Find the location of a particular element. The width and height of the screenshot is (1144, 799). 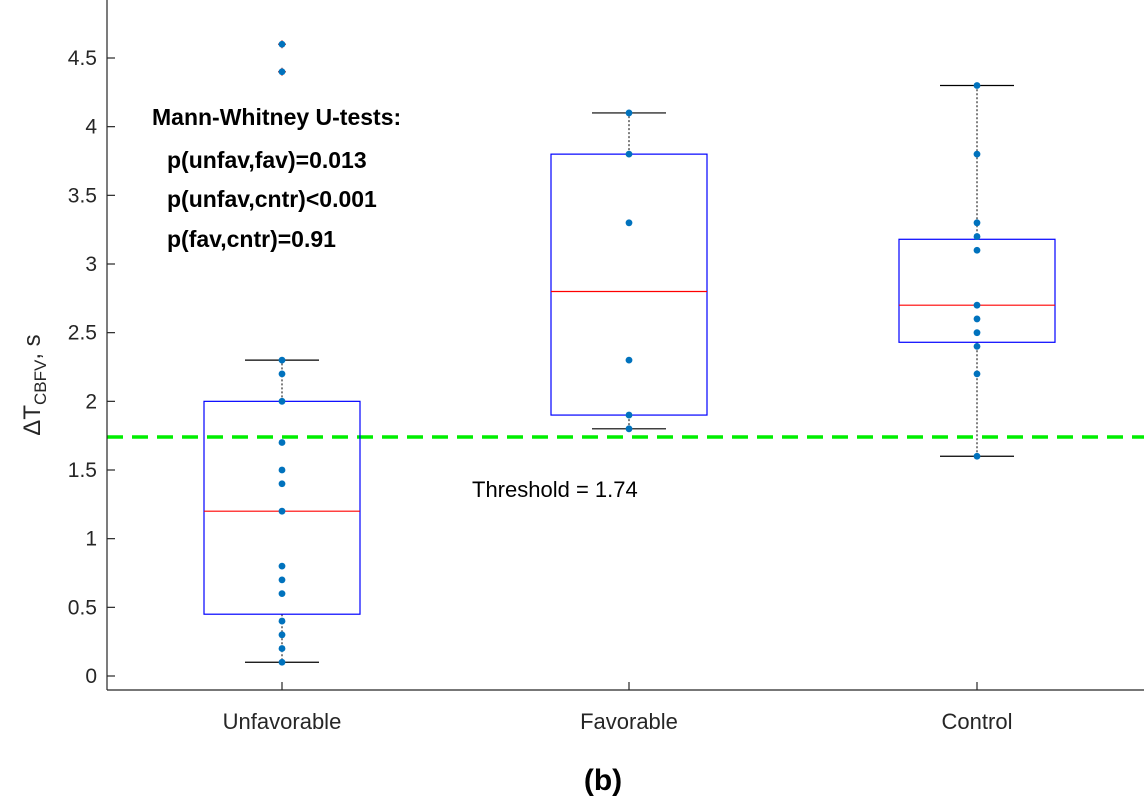

y-tick-label: 0.5 is located at coordinates (82, 607).